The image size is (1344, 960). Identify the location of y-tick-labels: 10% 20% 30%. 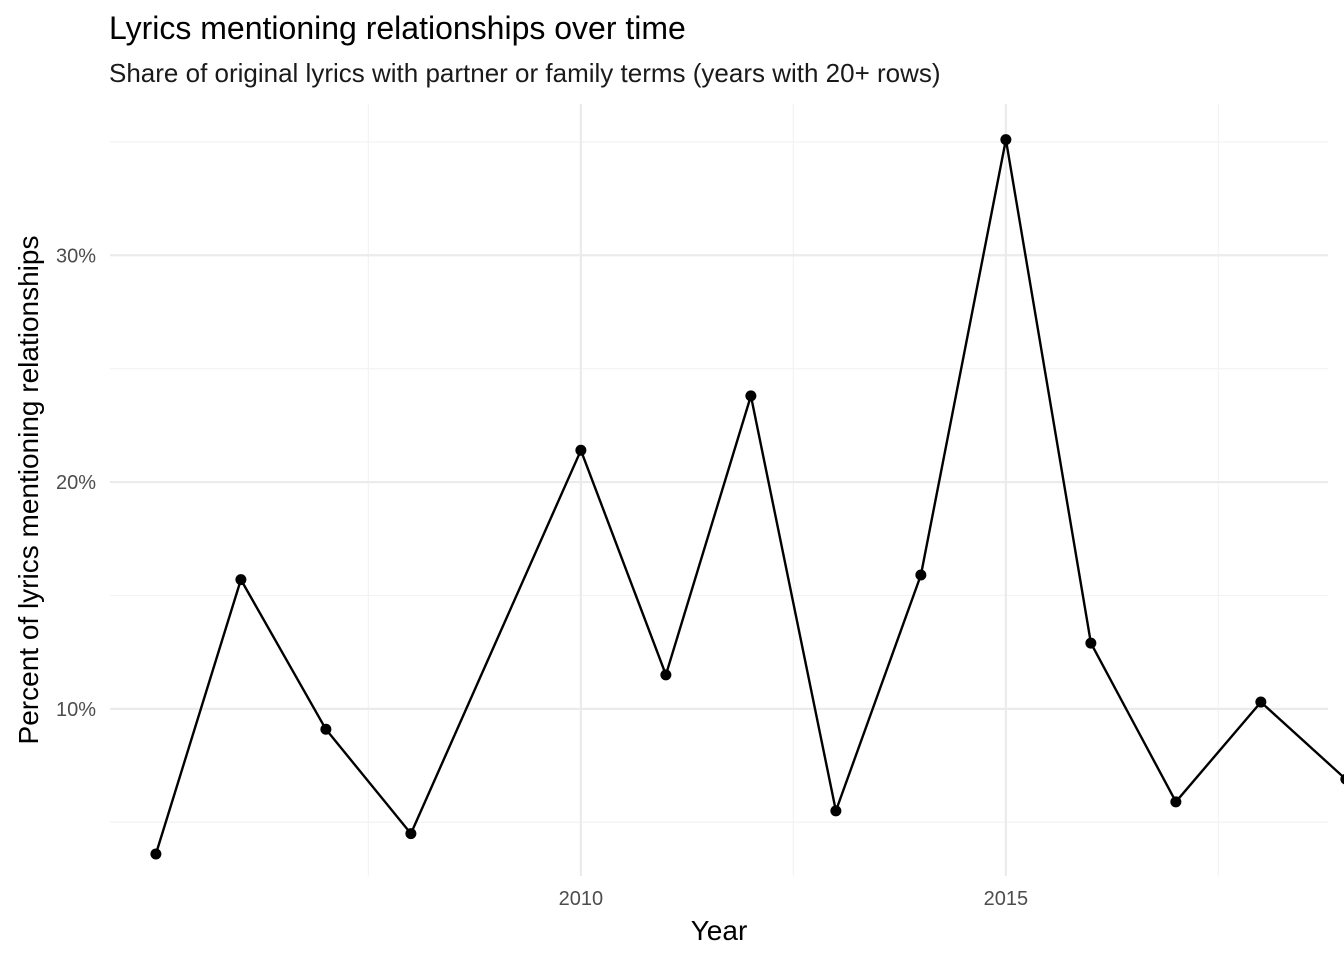
(76, 483).